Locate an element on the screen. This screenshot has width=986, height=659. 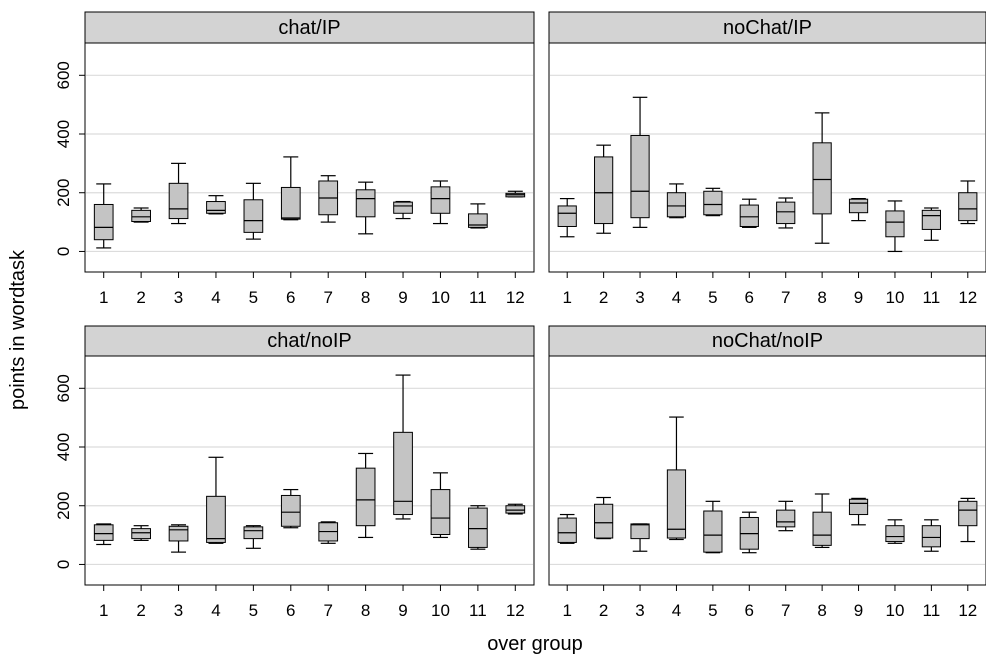
x-tick-label: 3 is located at coordinates (639, 610).